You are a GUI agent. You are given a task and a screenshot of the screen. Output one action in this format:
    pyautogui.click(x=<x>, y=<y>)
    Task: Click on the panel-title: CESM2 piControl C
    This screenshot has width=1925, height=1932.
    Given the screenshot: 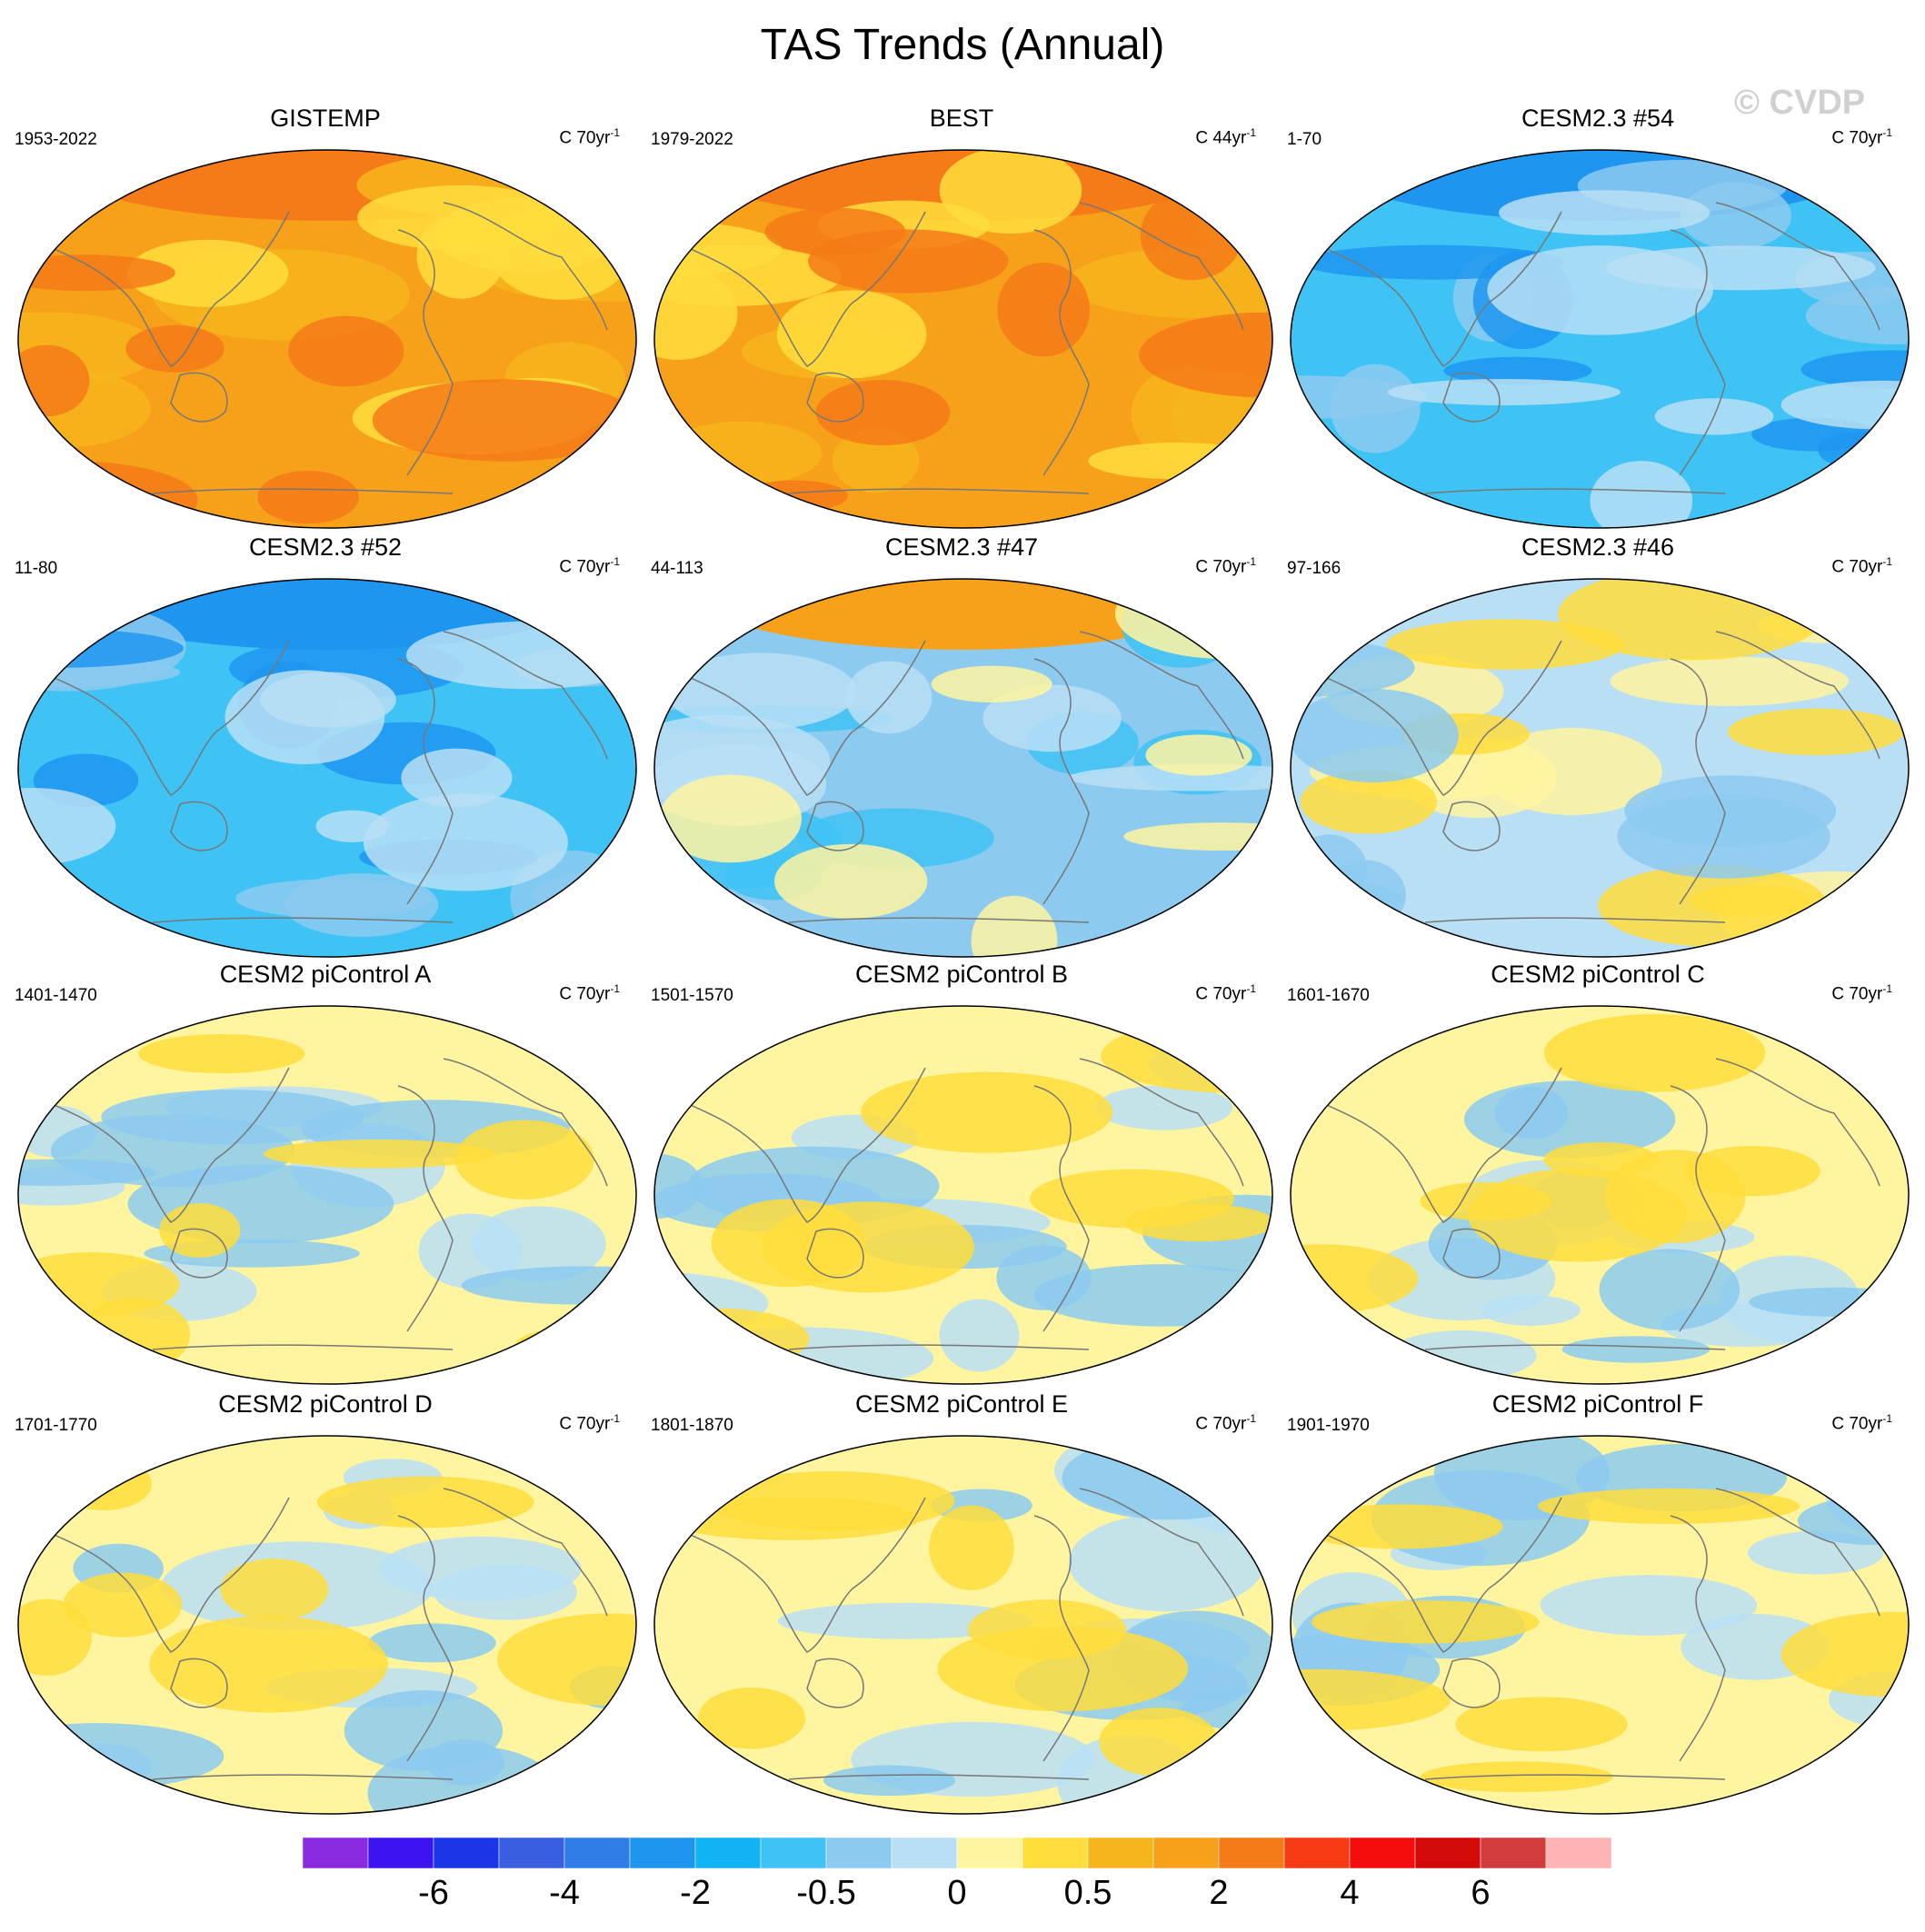 What is the action you would take?
    pyautogui.click(x=1598, y=975)
    